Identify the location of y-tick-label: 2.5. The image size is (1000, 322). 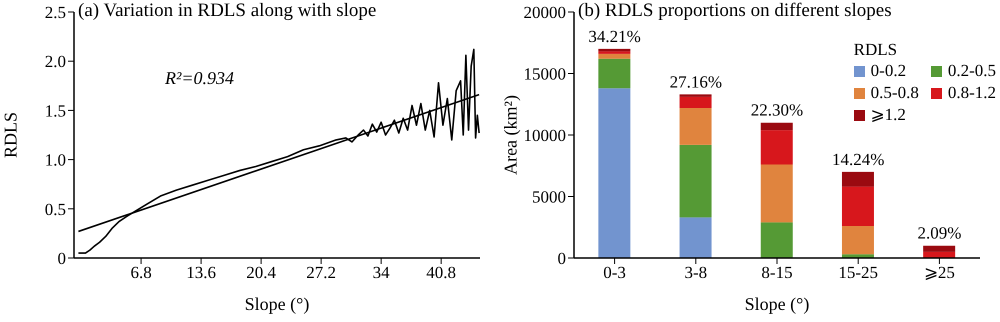
(55, 12).